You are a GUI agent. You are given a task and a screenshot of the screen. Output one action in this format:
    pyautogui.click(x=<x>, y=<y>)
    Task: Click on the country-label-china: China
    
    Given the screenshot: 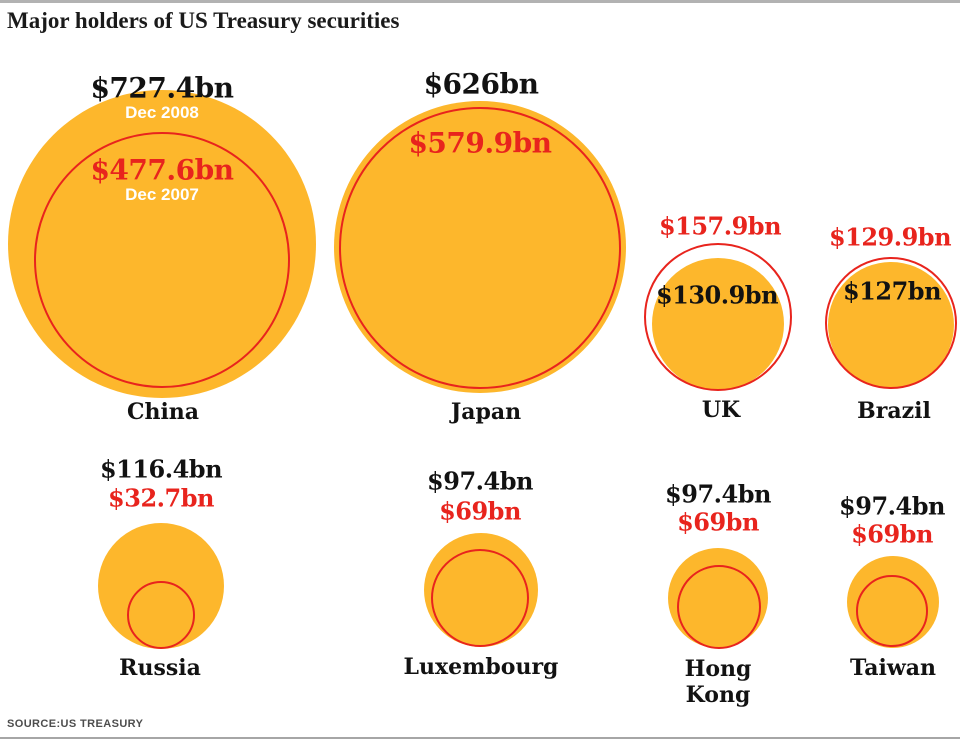 What is the action you would take?
    pyautogui.click(x=163, y=412)
    